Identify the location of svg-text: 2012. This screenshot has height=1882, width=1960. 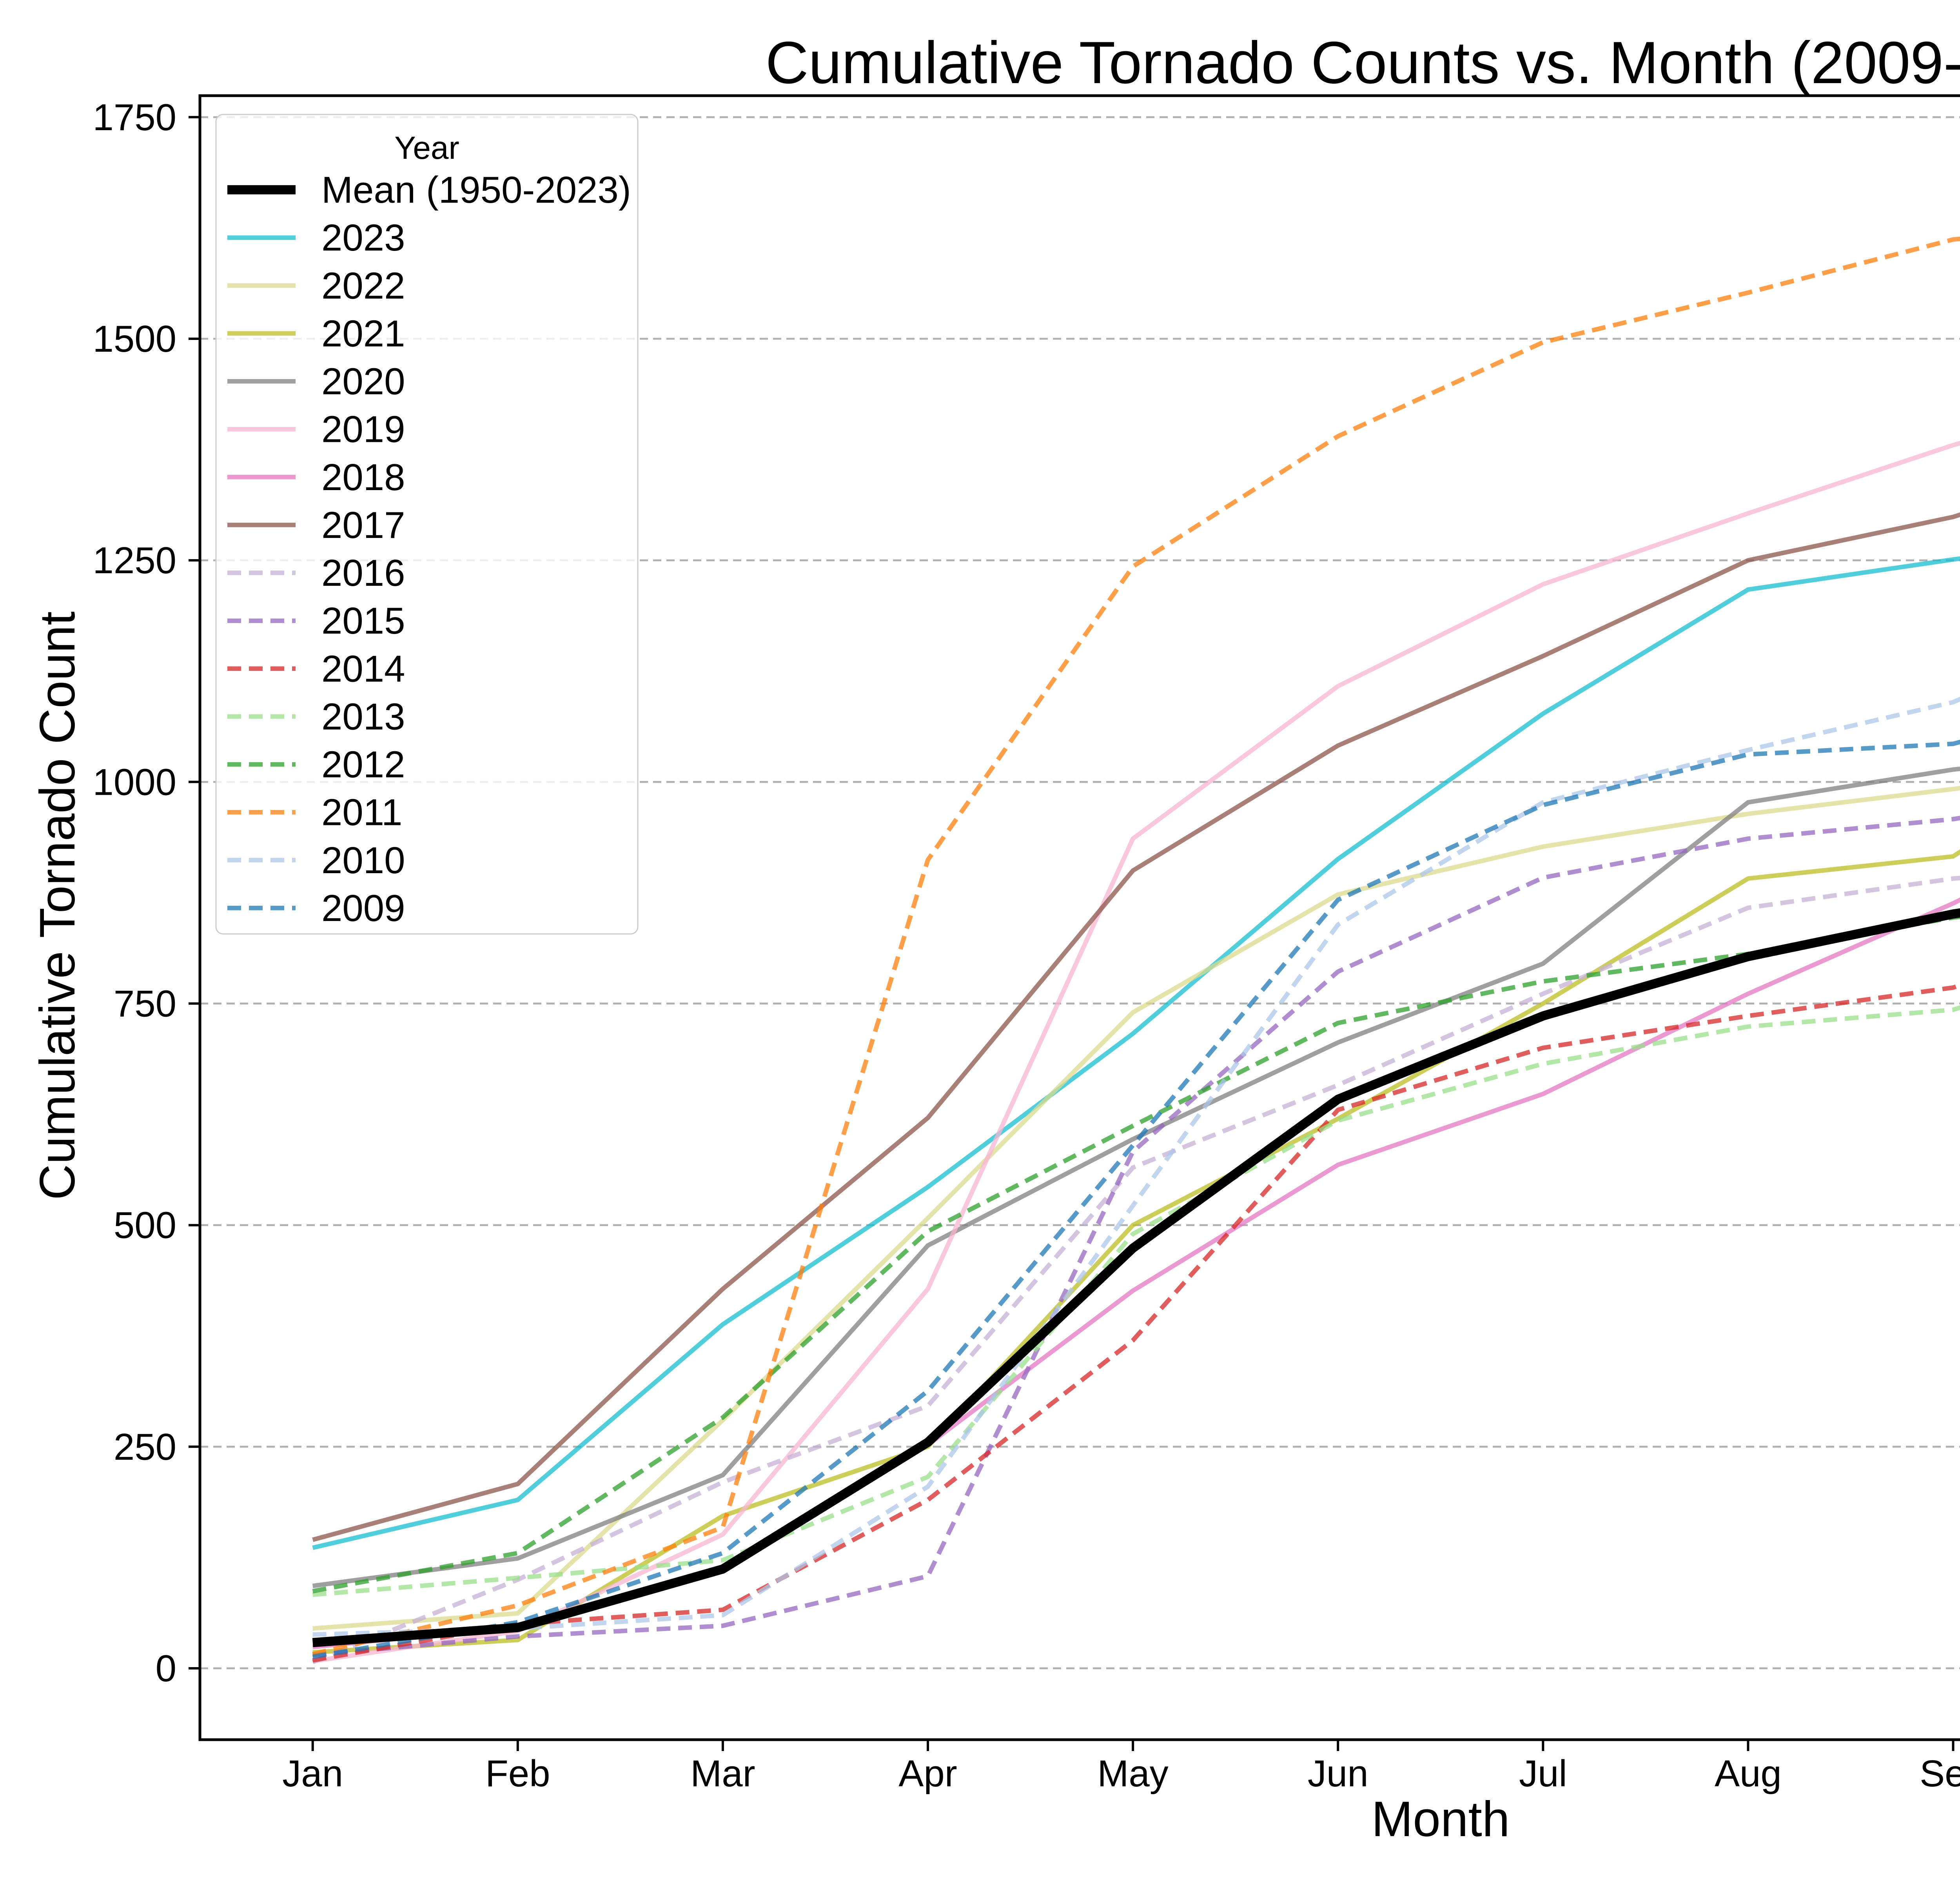
(363, 765).